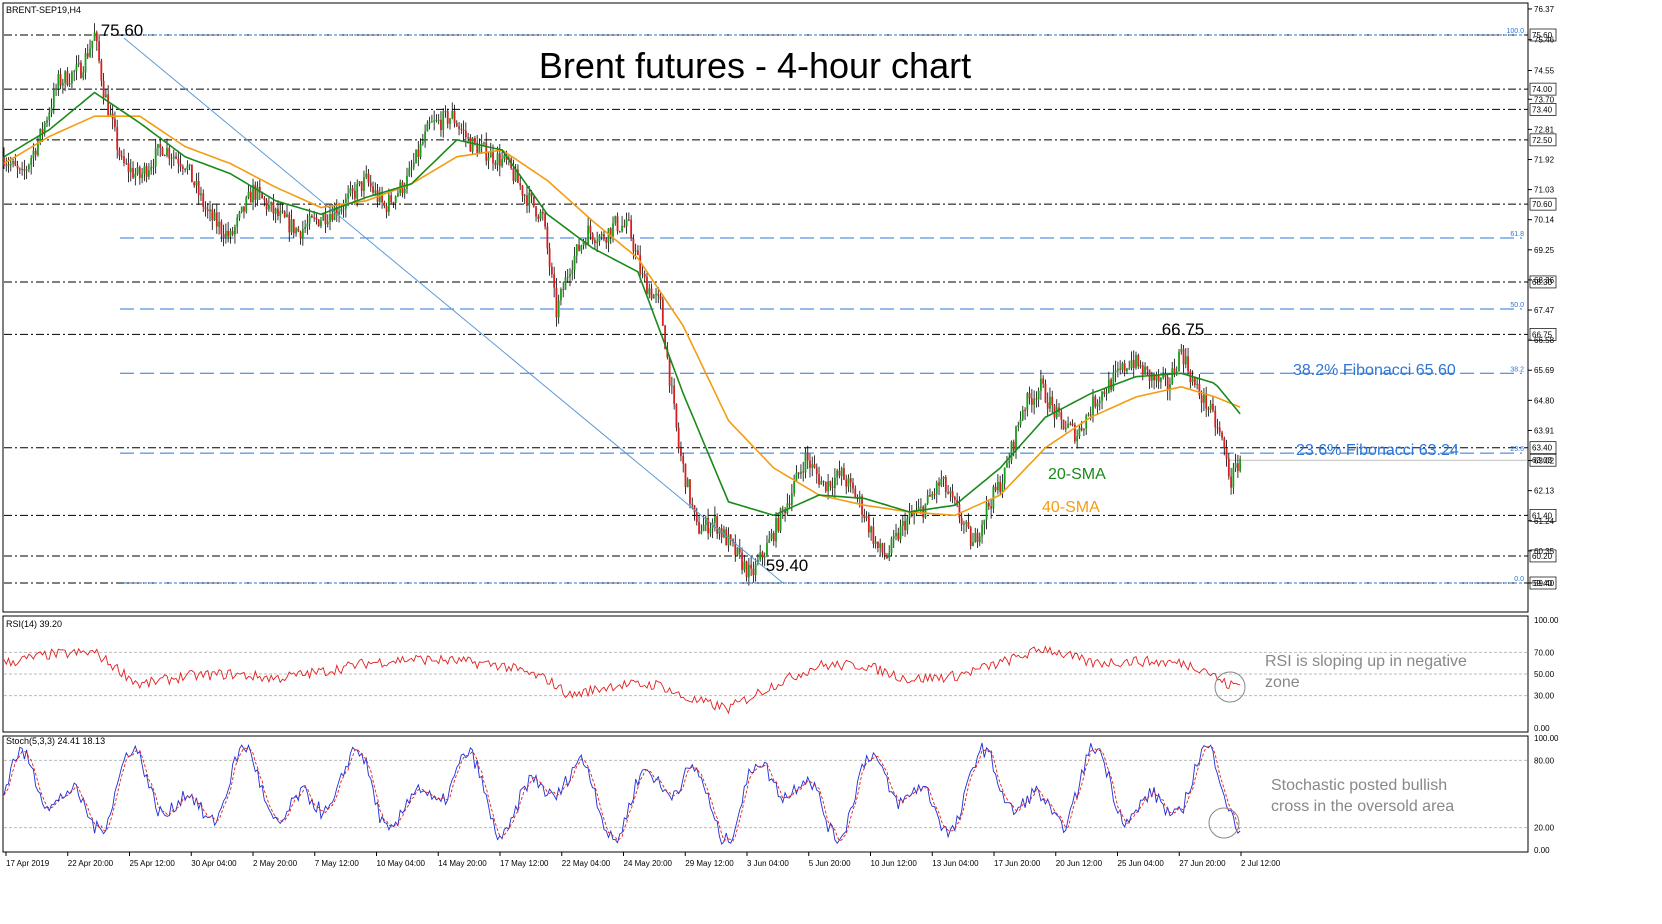 Image resolution: width=1662 pixels, height=924 pixels. Describe the element at coordinates (765, 674) in the screenshot. I see `rsi-panel-frame` at that location.